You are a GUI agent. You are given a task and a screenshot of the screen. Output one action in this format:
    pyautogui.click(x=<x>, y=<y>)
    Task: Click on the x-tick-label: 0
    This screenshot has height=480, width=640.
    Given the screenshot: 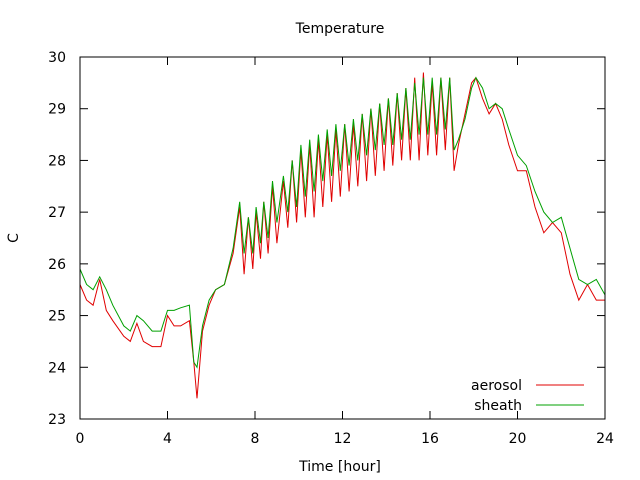 What is the action you would take?
    pyautogui.click(x=80, y=439)
    